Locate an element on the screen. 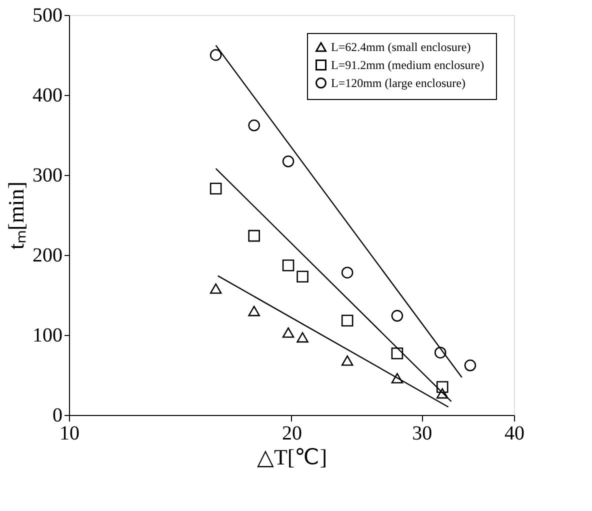 This screenshot has width=592, height=511. legend-label: L=91.2mm (medium enclosure) is located at coordinates (407, 65).